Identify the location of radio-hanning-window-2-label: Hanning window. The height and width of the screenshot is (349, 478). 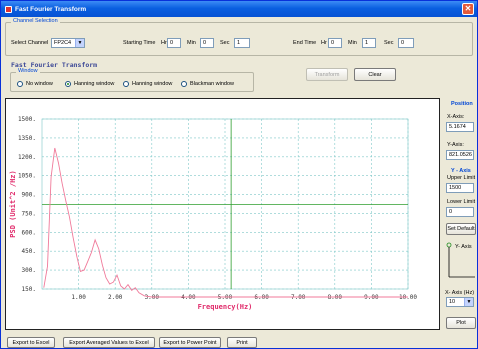
(152, 84).